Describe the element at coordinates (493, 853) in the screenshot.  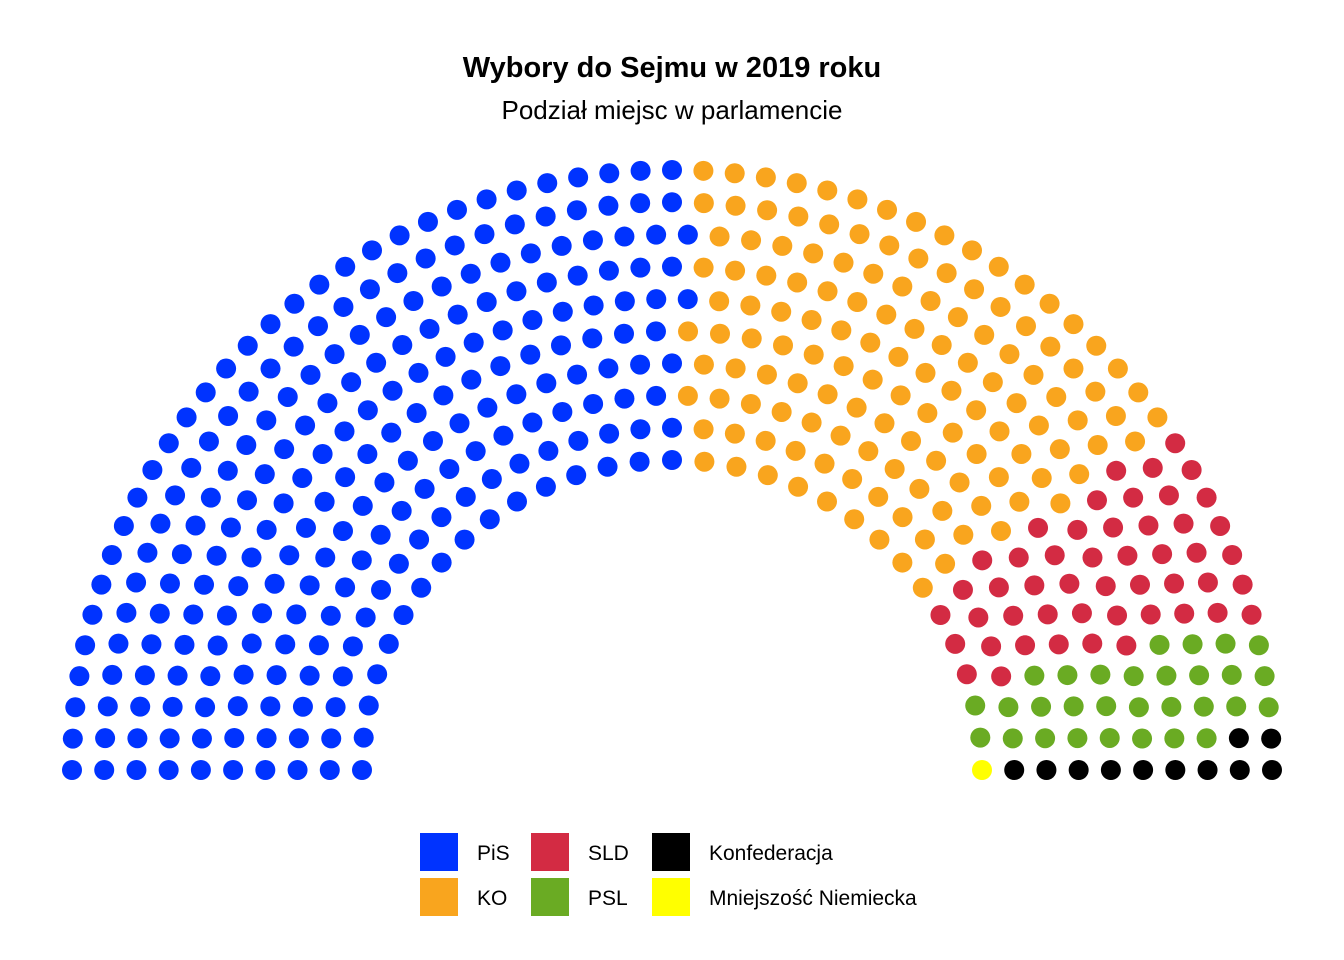
I see `legend-label-pis: PiS` at that location.